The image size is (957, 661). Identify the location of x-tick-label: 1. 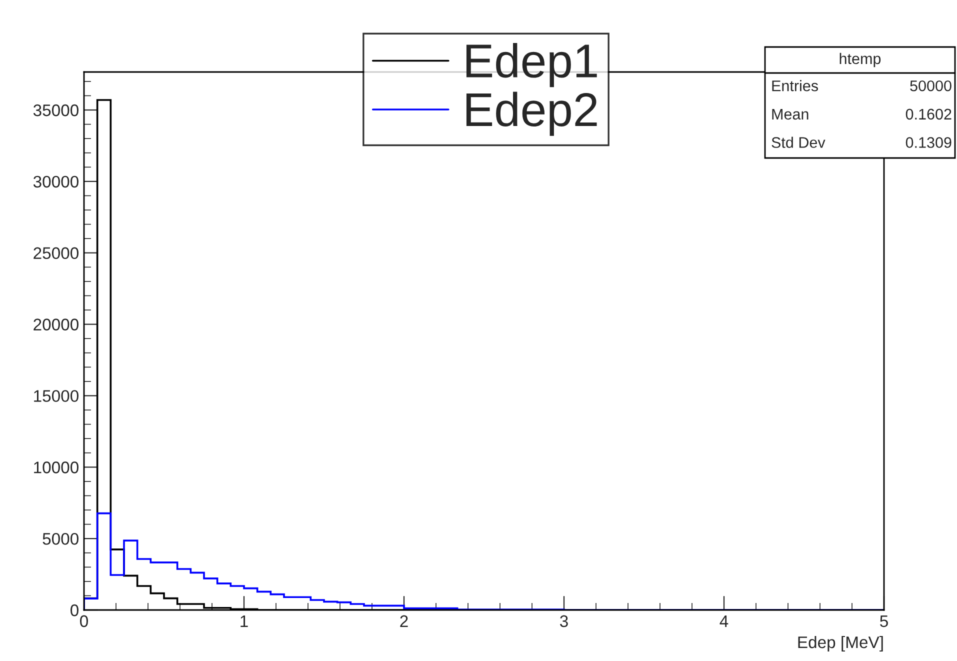
(244, 621).